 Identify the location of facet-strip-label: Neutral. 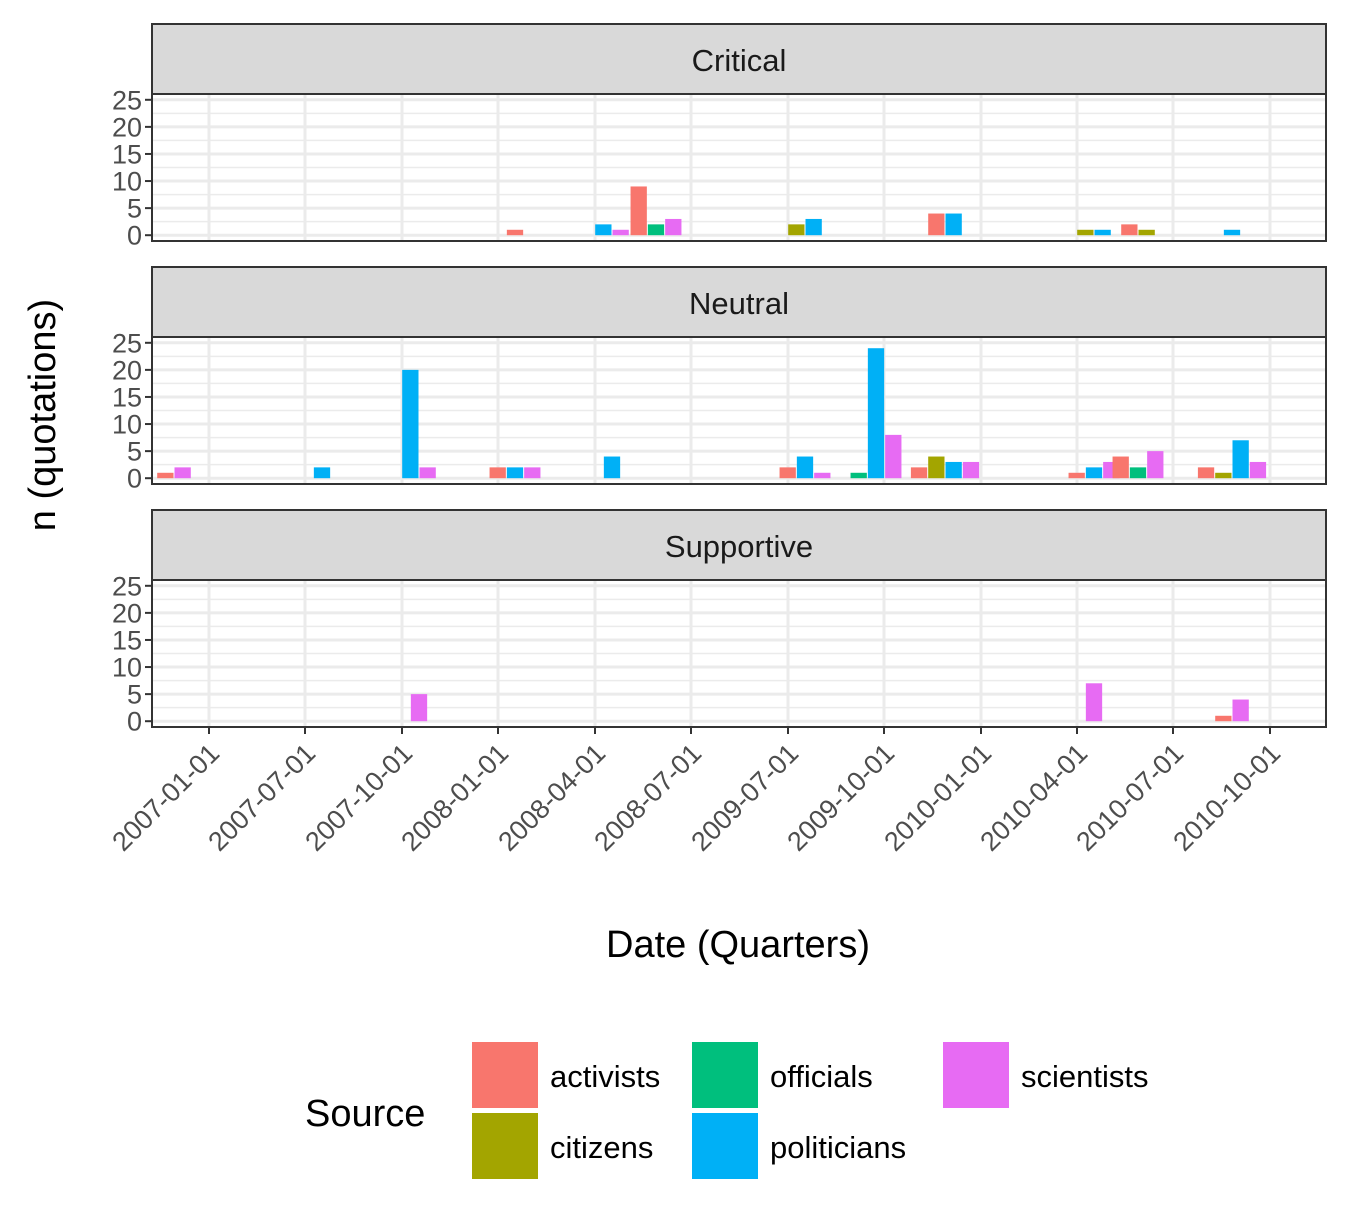
(739, 303).